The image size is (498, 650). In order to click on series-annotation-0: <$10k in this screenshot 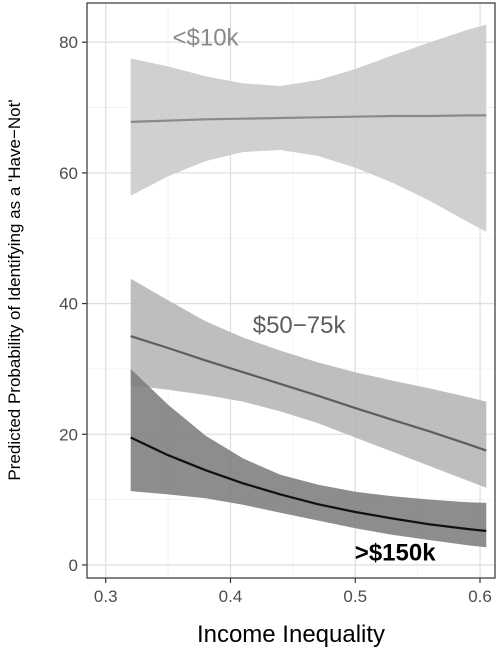, I will do `click(206, 37)`.